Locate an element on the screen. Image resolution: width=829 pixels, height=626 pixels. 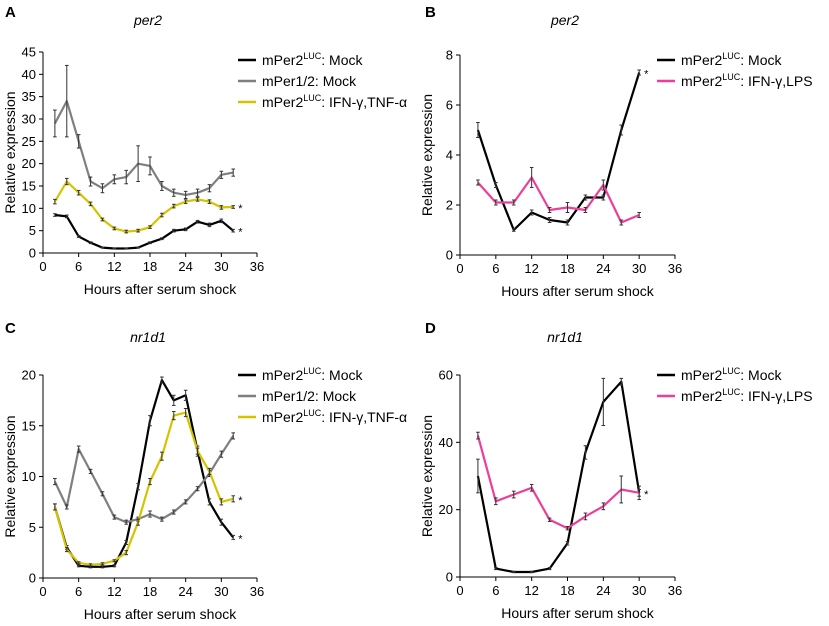
panel-letter: A is located at coordinates (10, 12).